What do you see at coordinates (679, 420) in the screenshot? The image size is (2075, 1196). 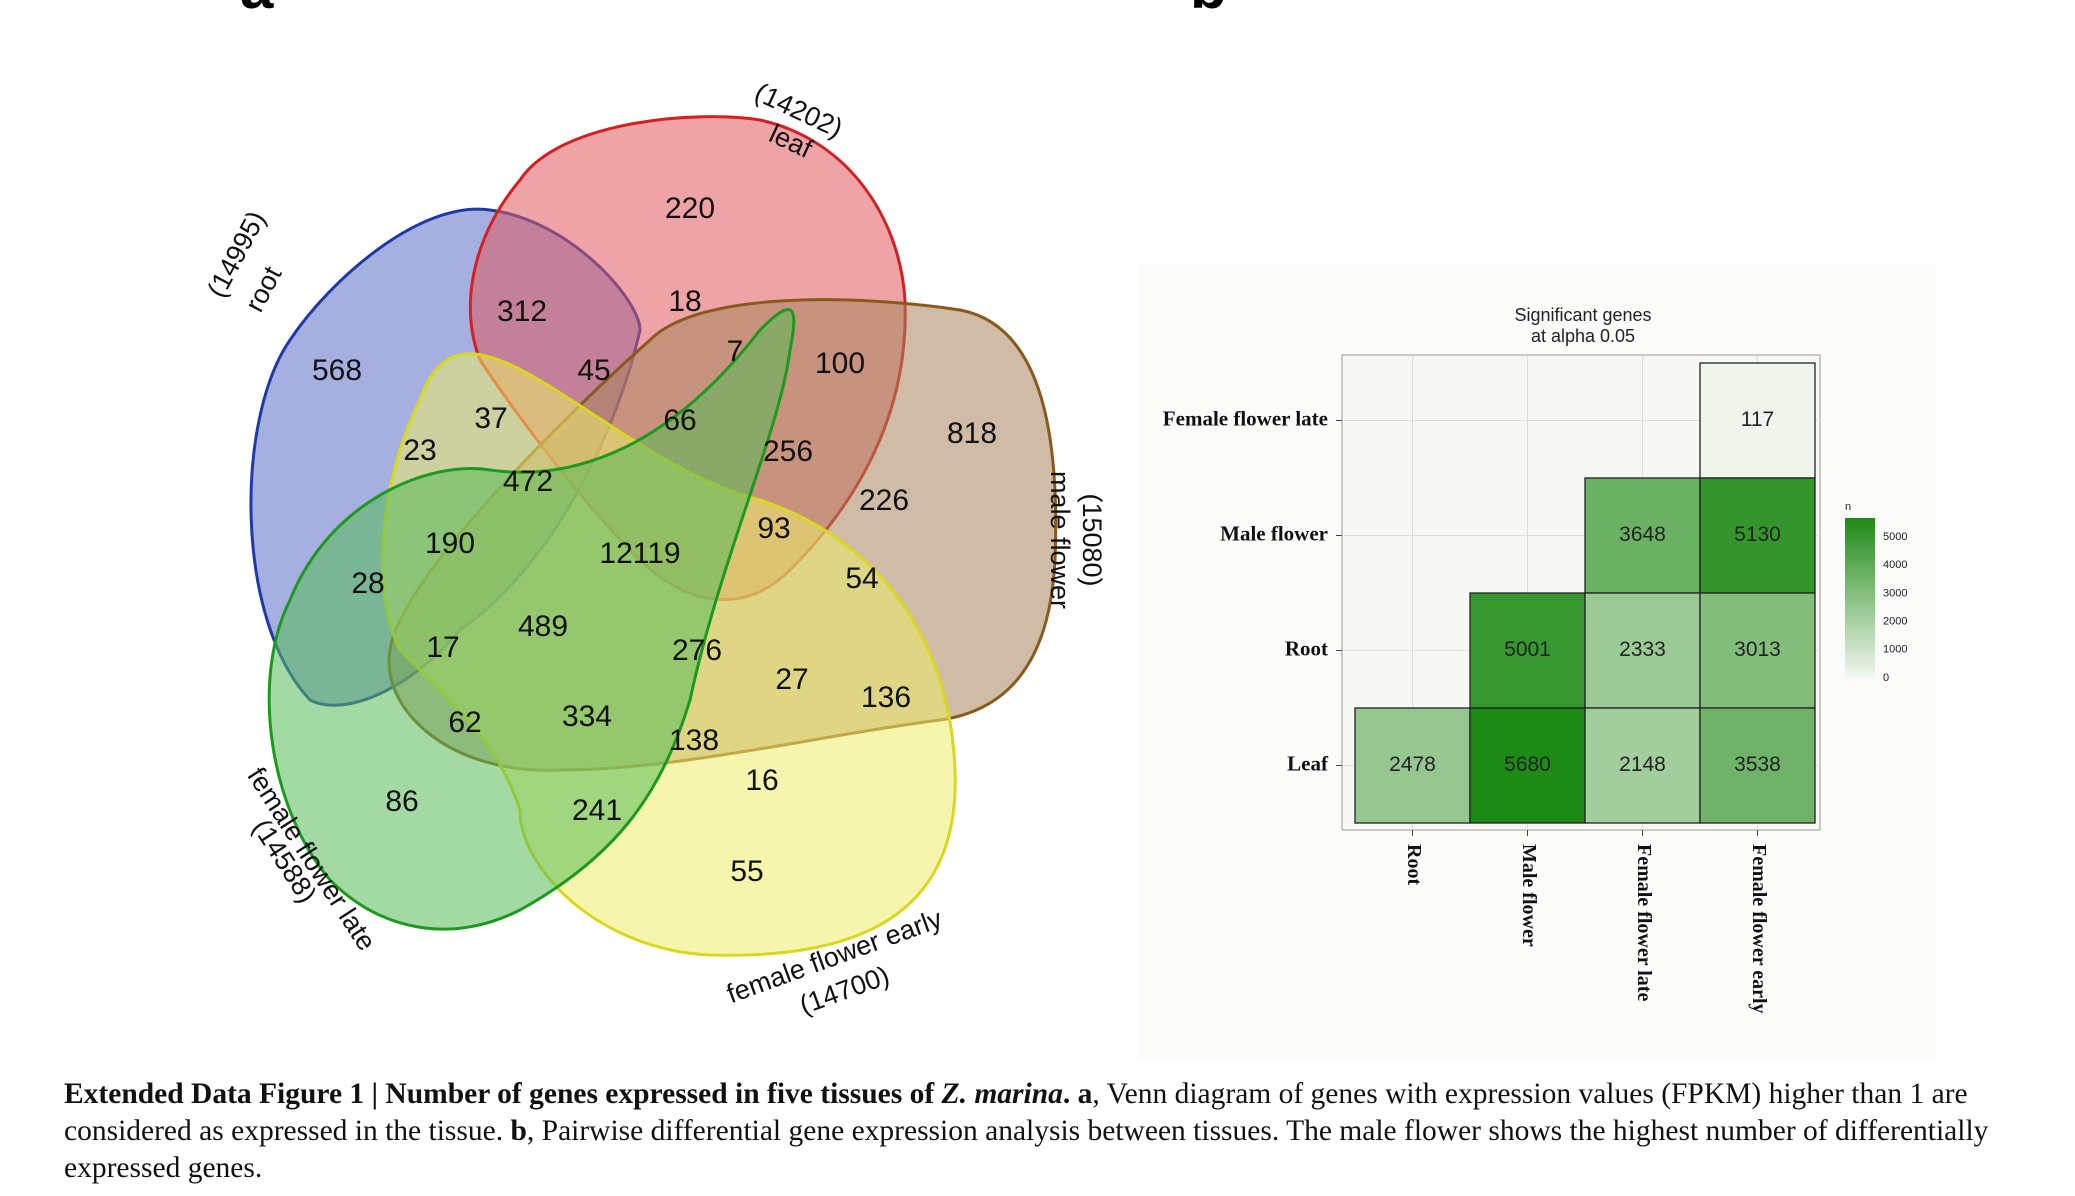 I see `venn-region-count: 66` at bounding box center [679, 420].